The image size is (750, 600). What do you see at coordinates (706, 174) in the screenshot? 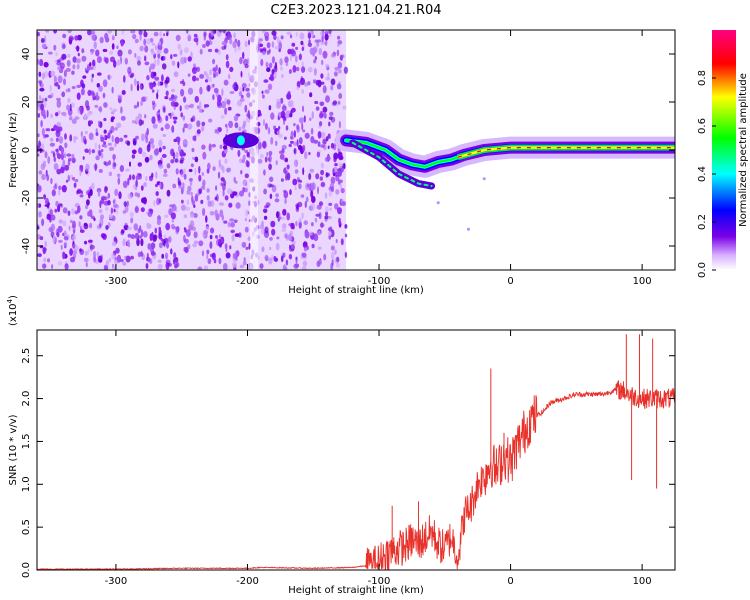
I see `colorbar-ticks: 0.0 0.2 0.4 0.6 0.8` at bounding box center [706, 174].